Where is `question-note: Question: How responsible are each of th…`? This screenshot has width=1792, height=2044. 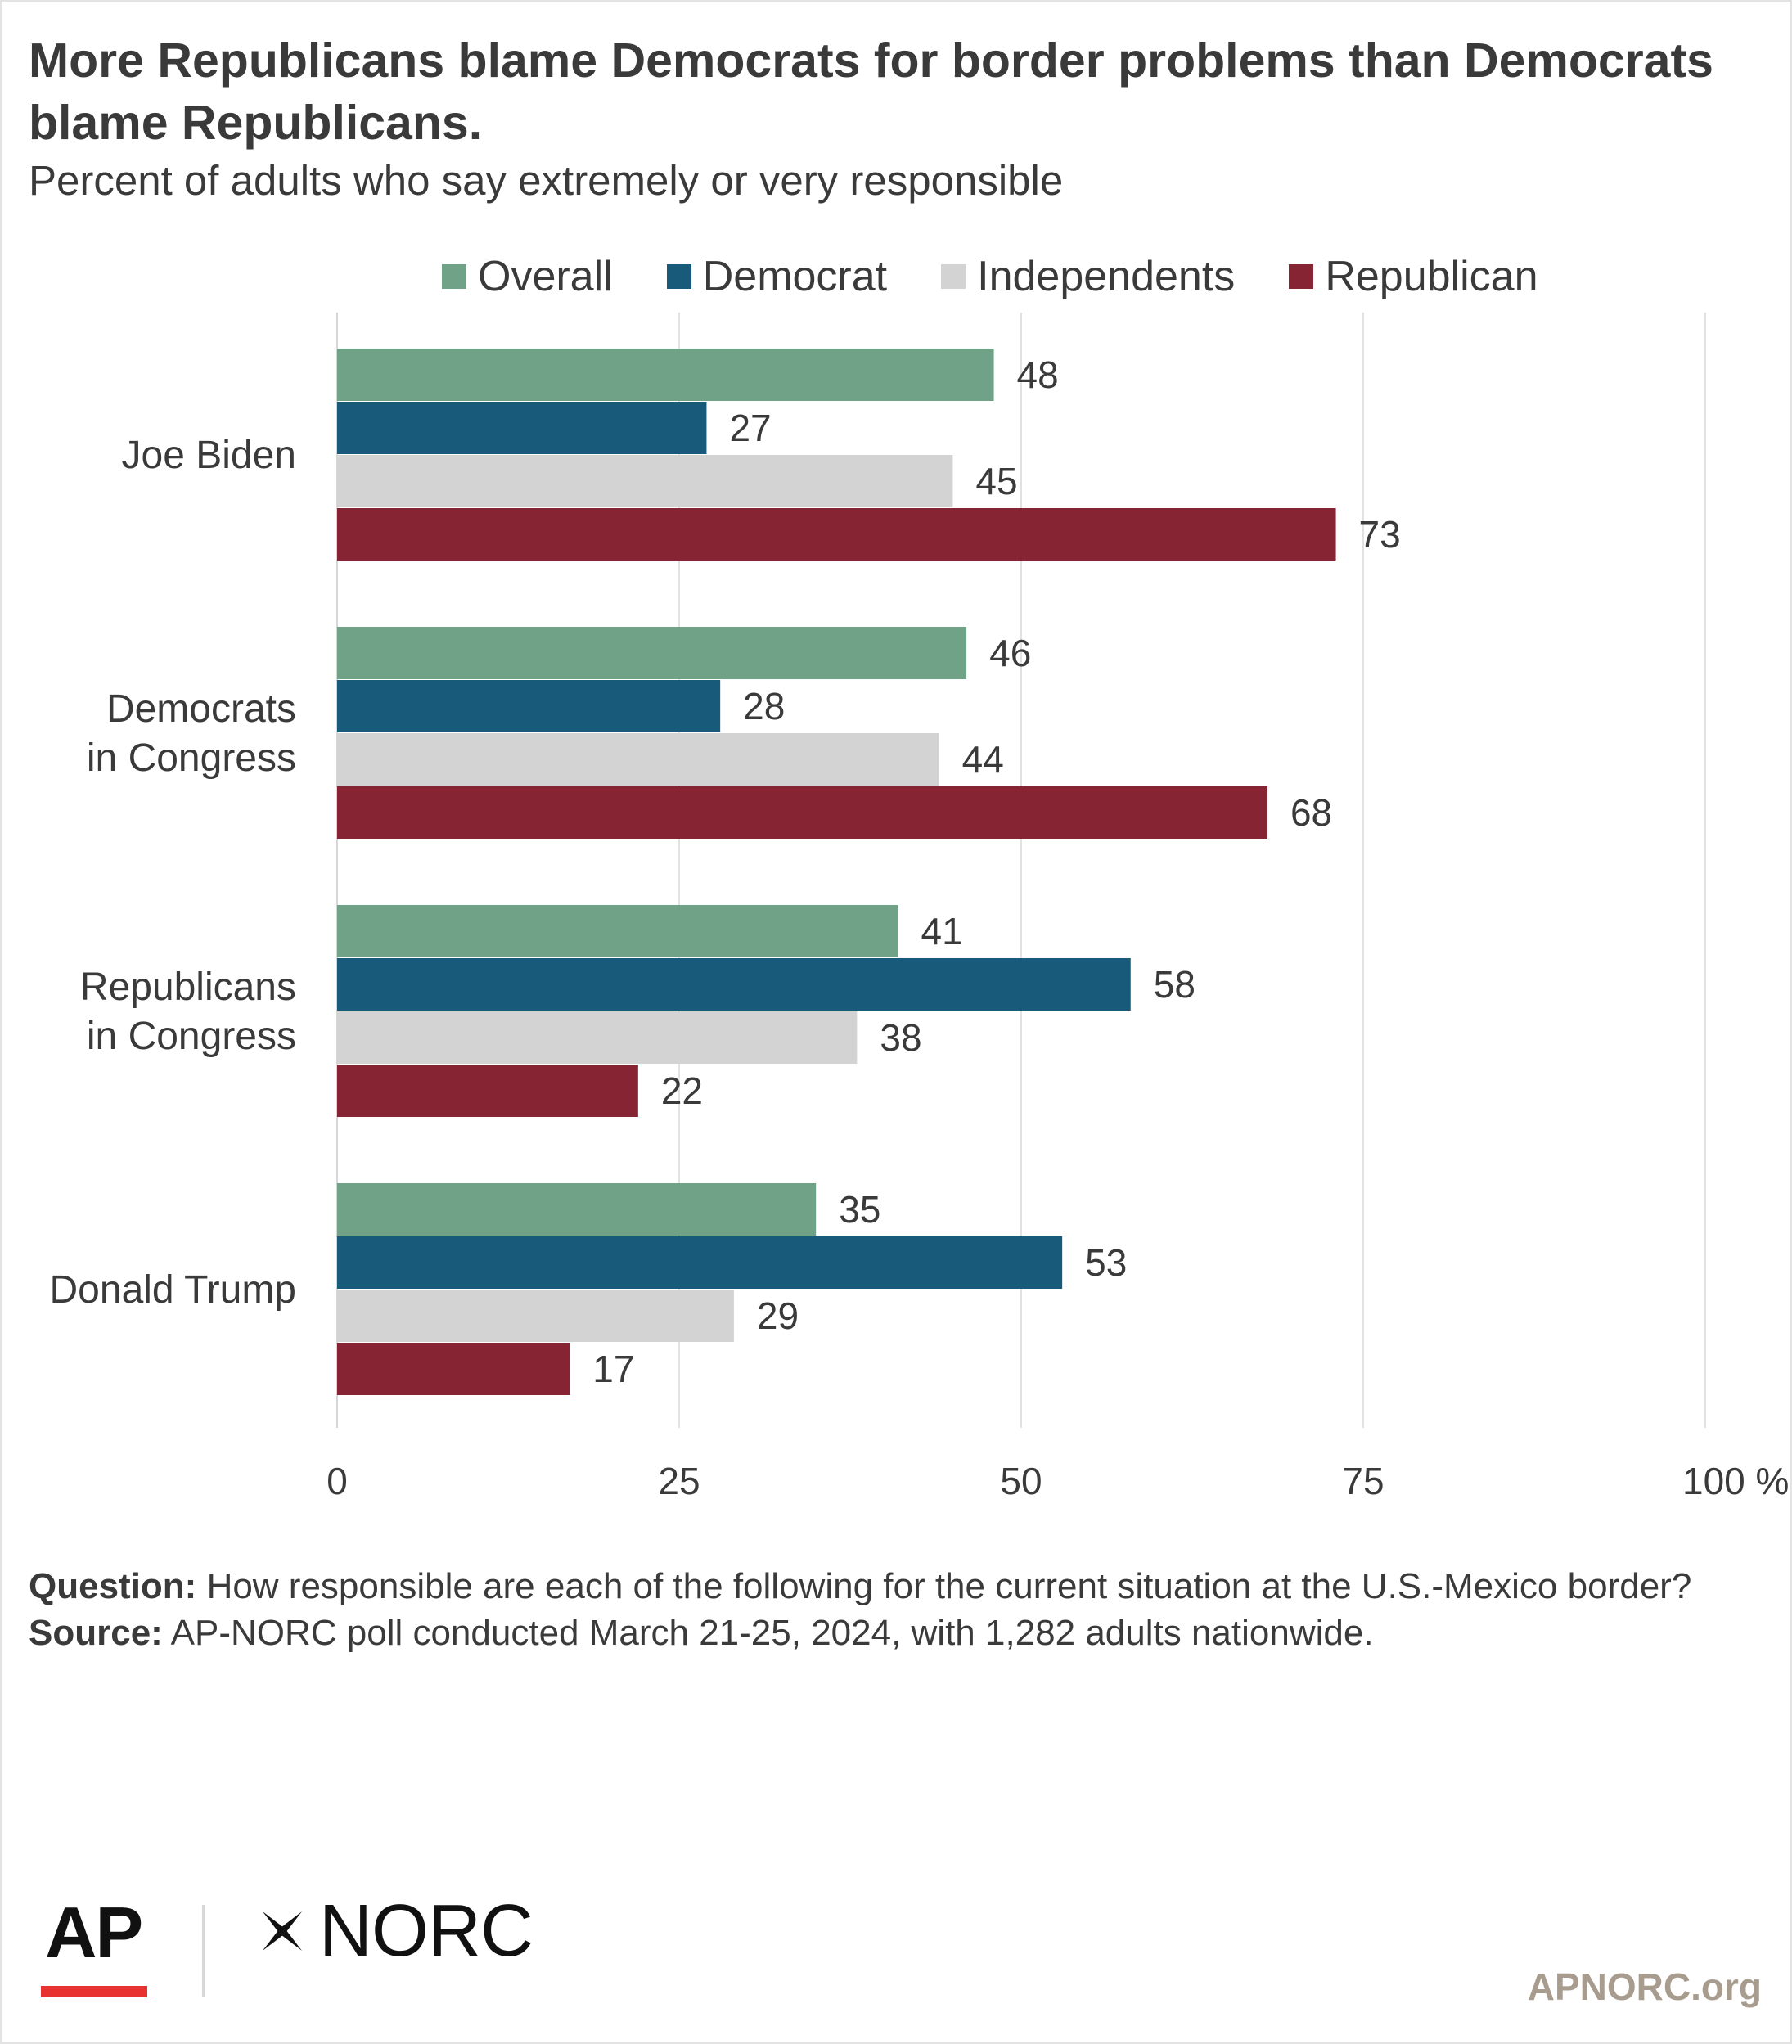
question-note: Question: How responsible are each of th… is located at coordinates (892, 1586).